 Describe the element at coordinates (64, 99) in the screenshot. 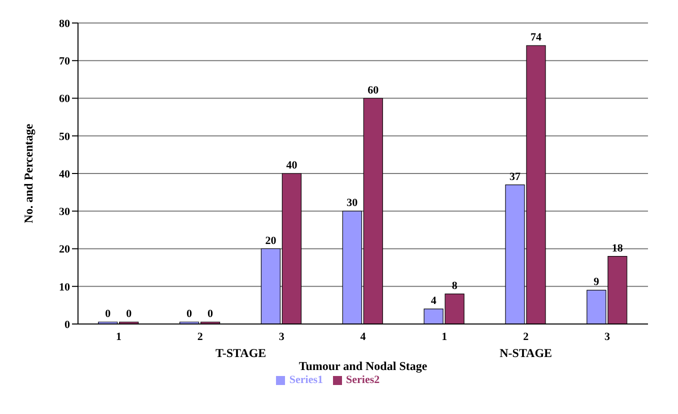

I see `y-tick-label: 60` at that location.